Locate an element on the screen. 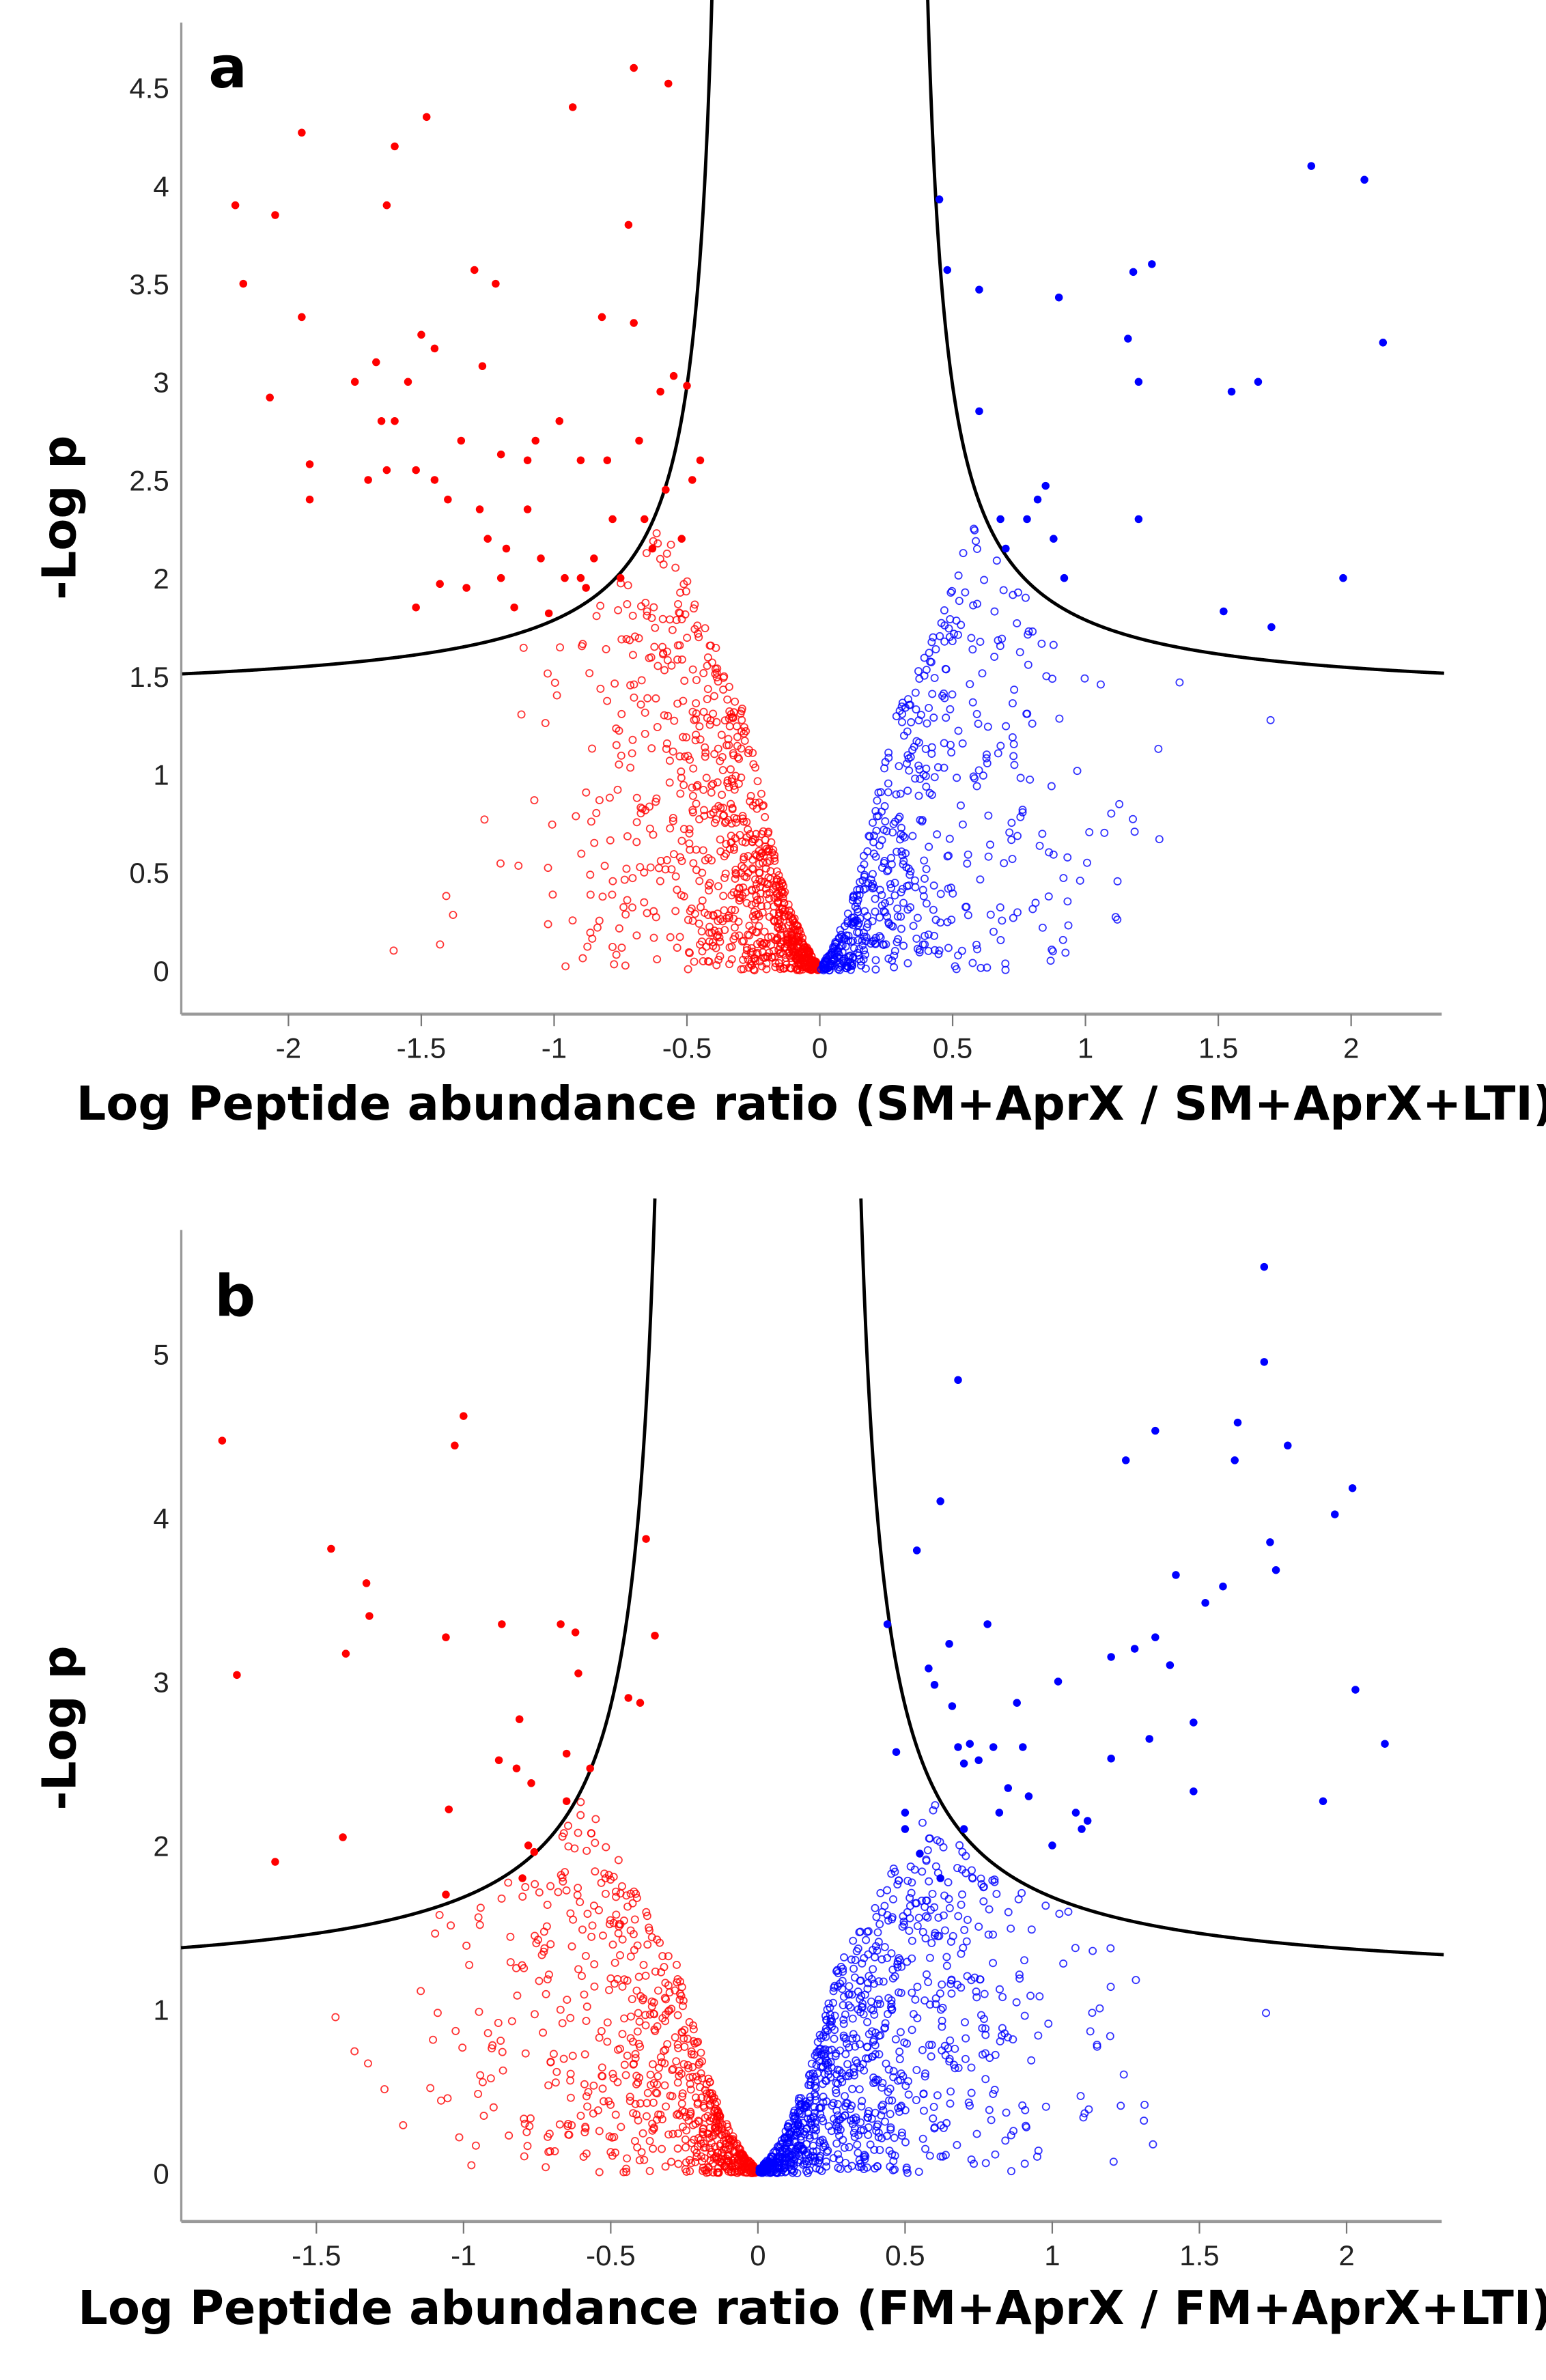 This screenshot has height=2380, width=1546. series-significant-up is located at coordinates (1161, 397).